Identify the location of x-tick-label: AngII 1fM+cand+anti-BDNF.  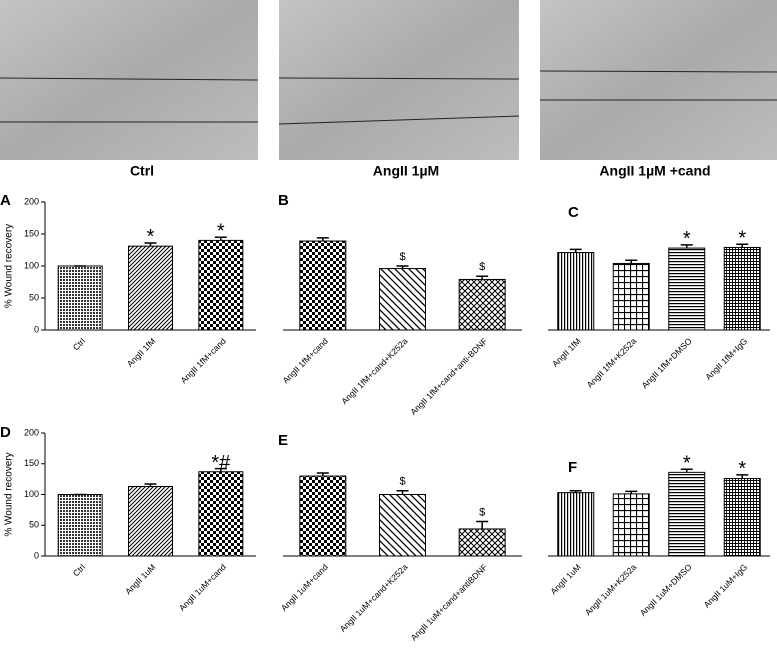
(448, 376).